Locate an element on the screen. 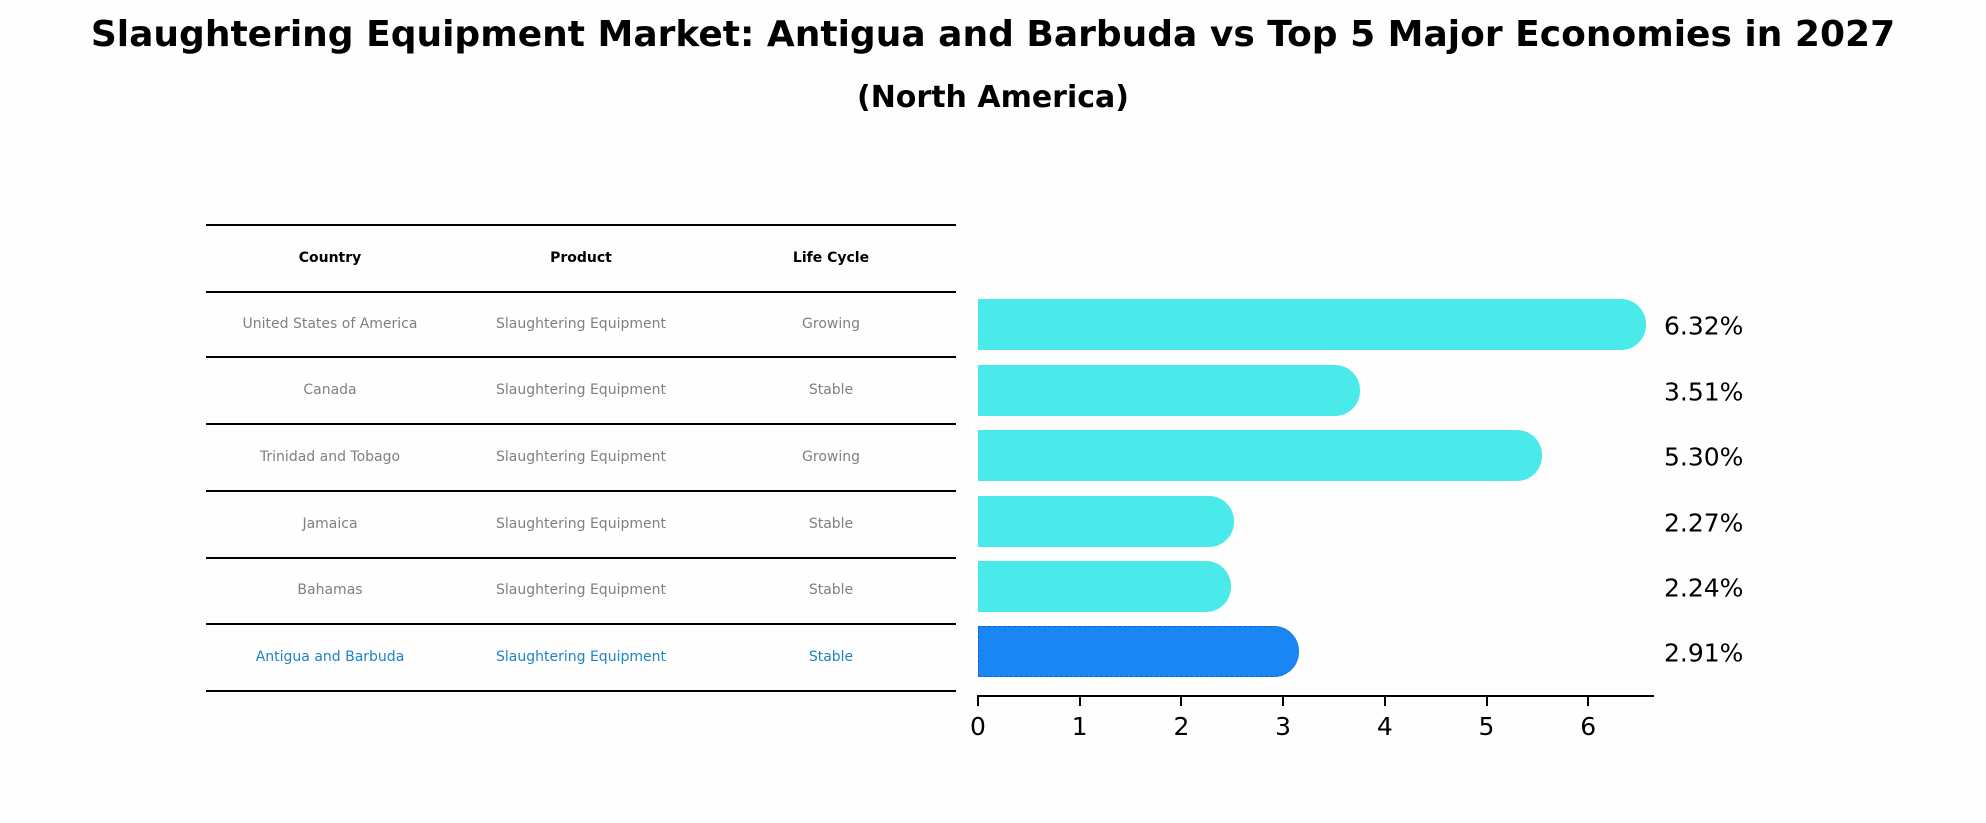 This screenshot has width=1986, height=823. column-header: Life Cycle is located at coordinates (831, 257).